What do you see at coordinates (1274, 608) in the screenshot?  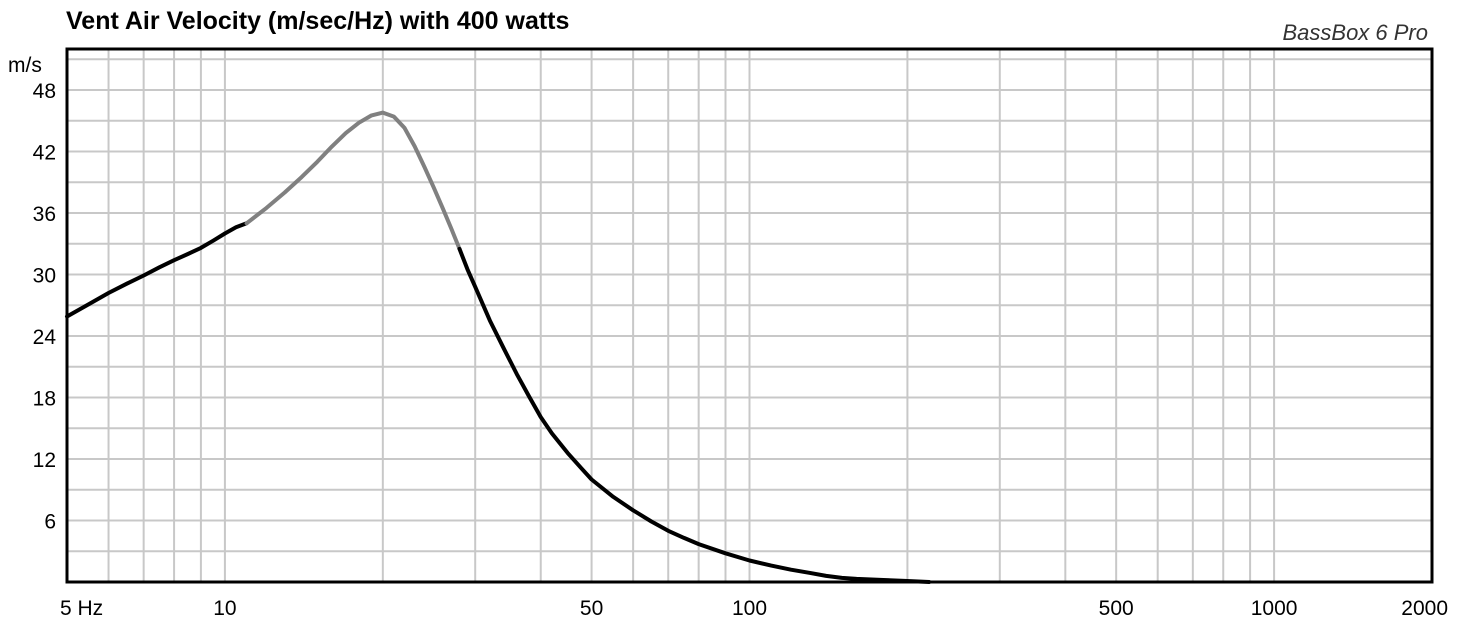 I see `x-tick-label: 1000` at bounding box center [1274, 608].